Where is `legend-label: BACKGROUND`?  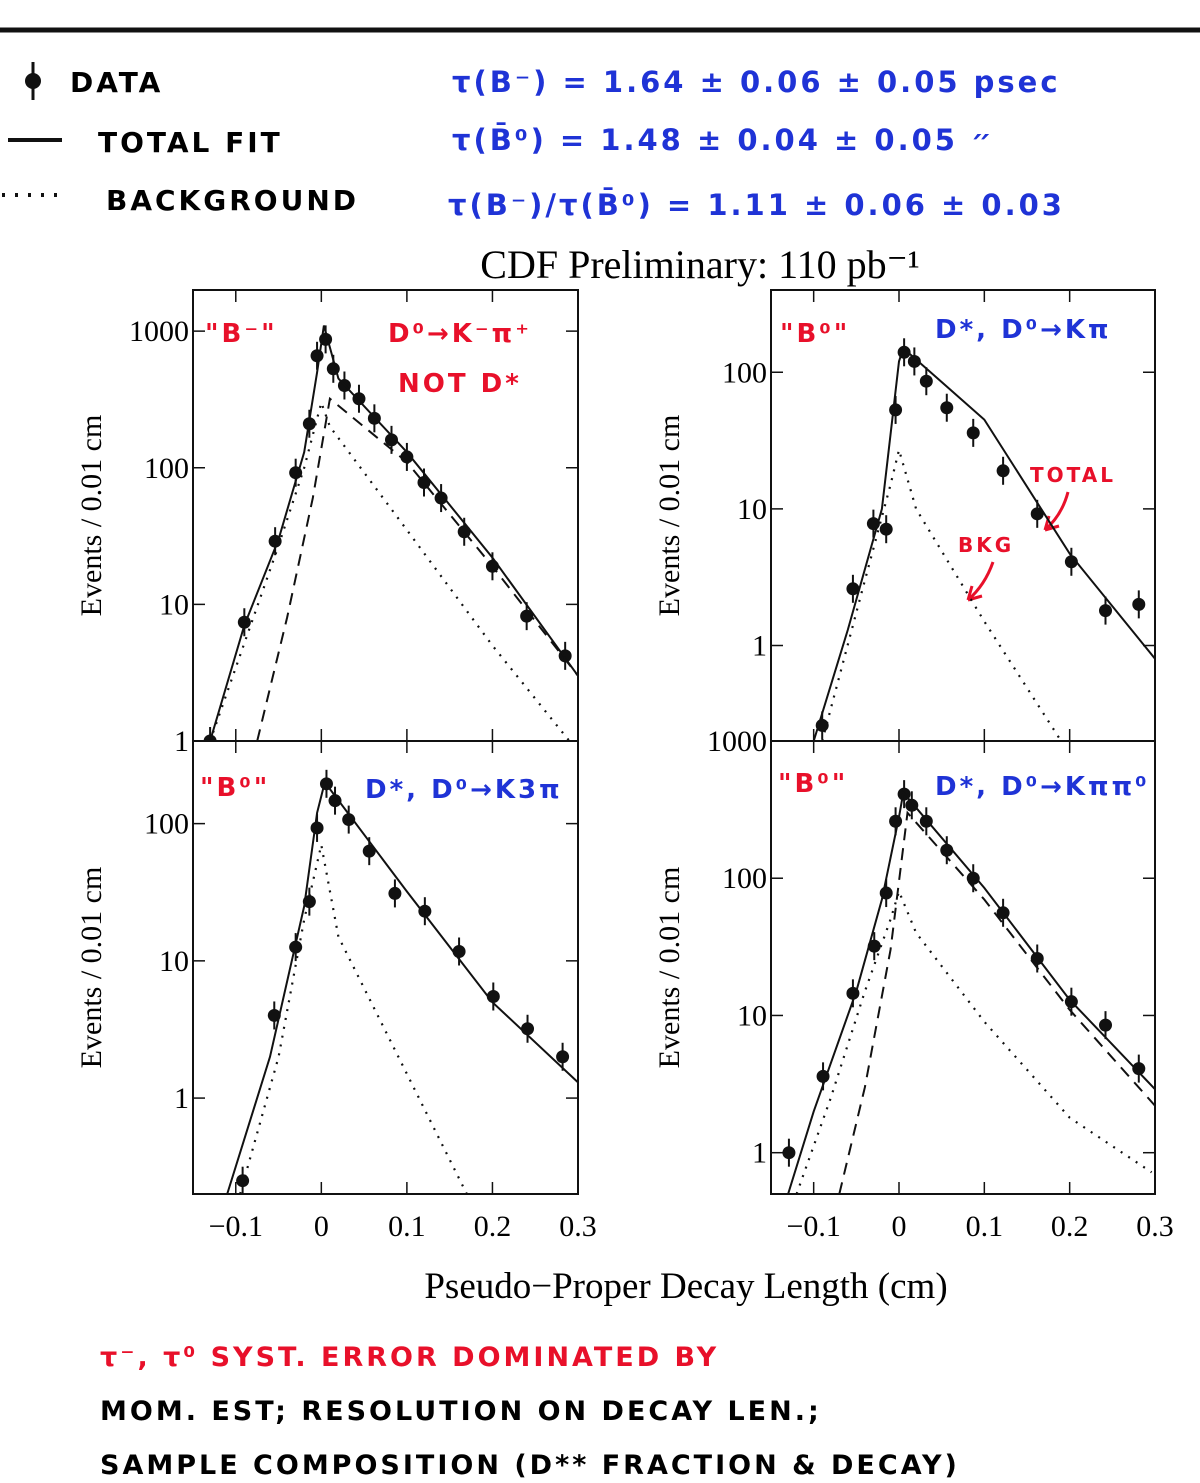
legend-label: BACKGROUND is located at coordinates (232, 200).